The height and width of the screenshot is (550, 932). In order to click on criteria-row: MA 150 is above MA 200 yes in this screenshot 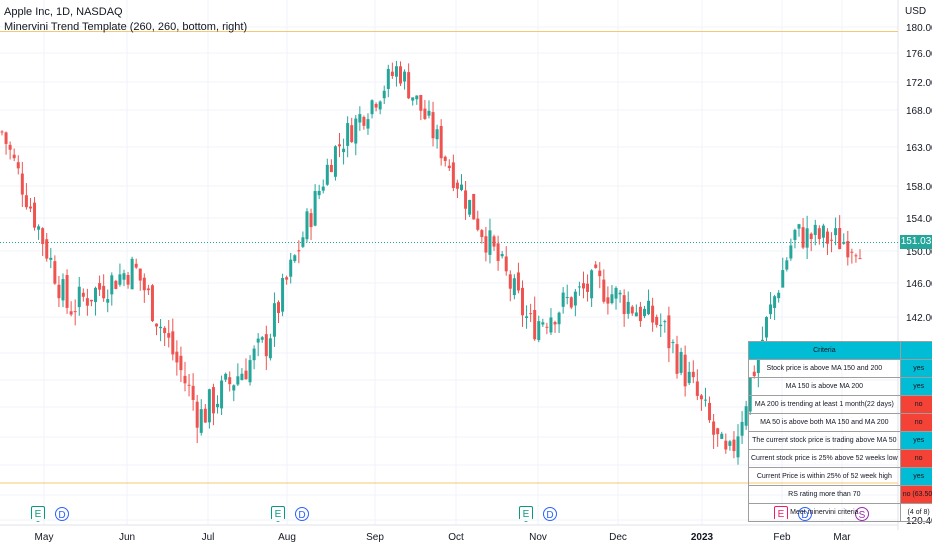, I will do `click(840, 386)`.